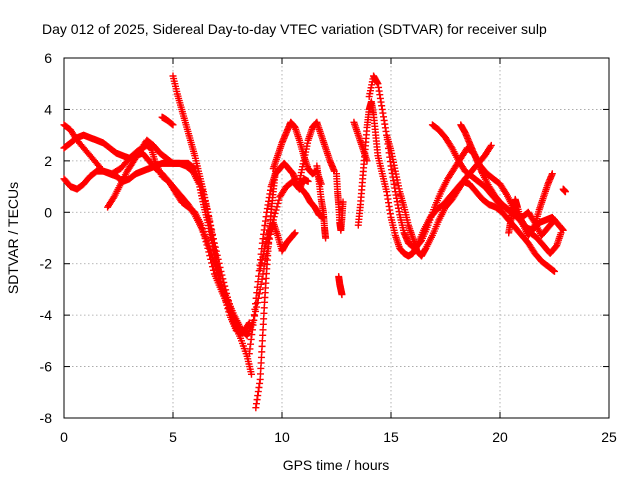 The height and width of the screenshot is (480, 640). I want to click on series-s21, so click(360, 141).